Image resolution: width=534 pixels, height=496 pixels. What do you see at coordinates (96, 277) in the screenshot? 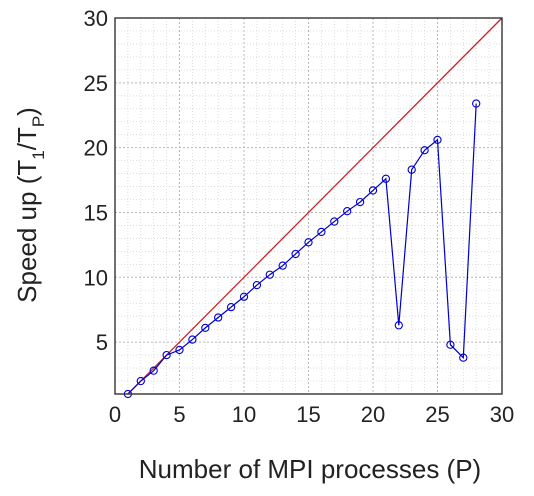
I see `y-tick-label: 10` at bounding box center [96, 277].